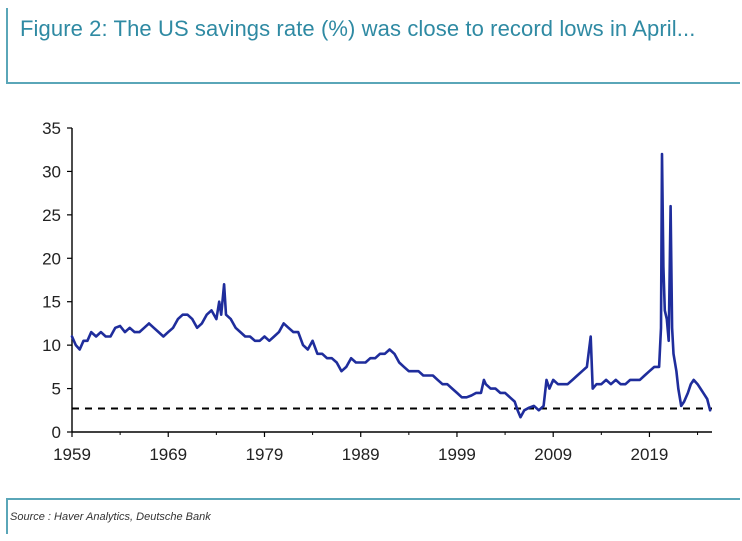  Describe the element at coordinates (265, 454) in the screenshot. I see `x-tick-label: 1979` at that location.